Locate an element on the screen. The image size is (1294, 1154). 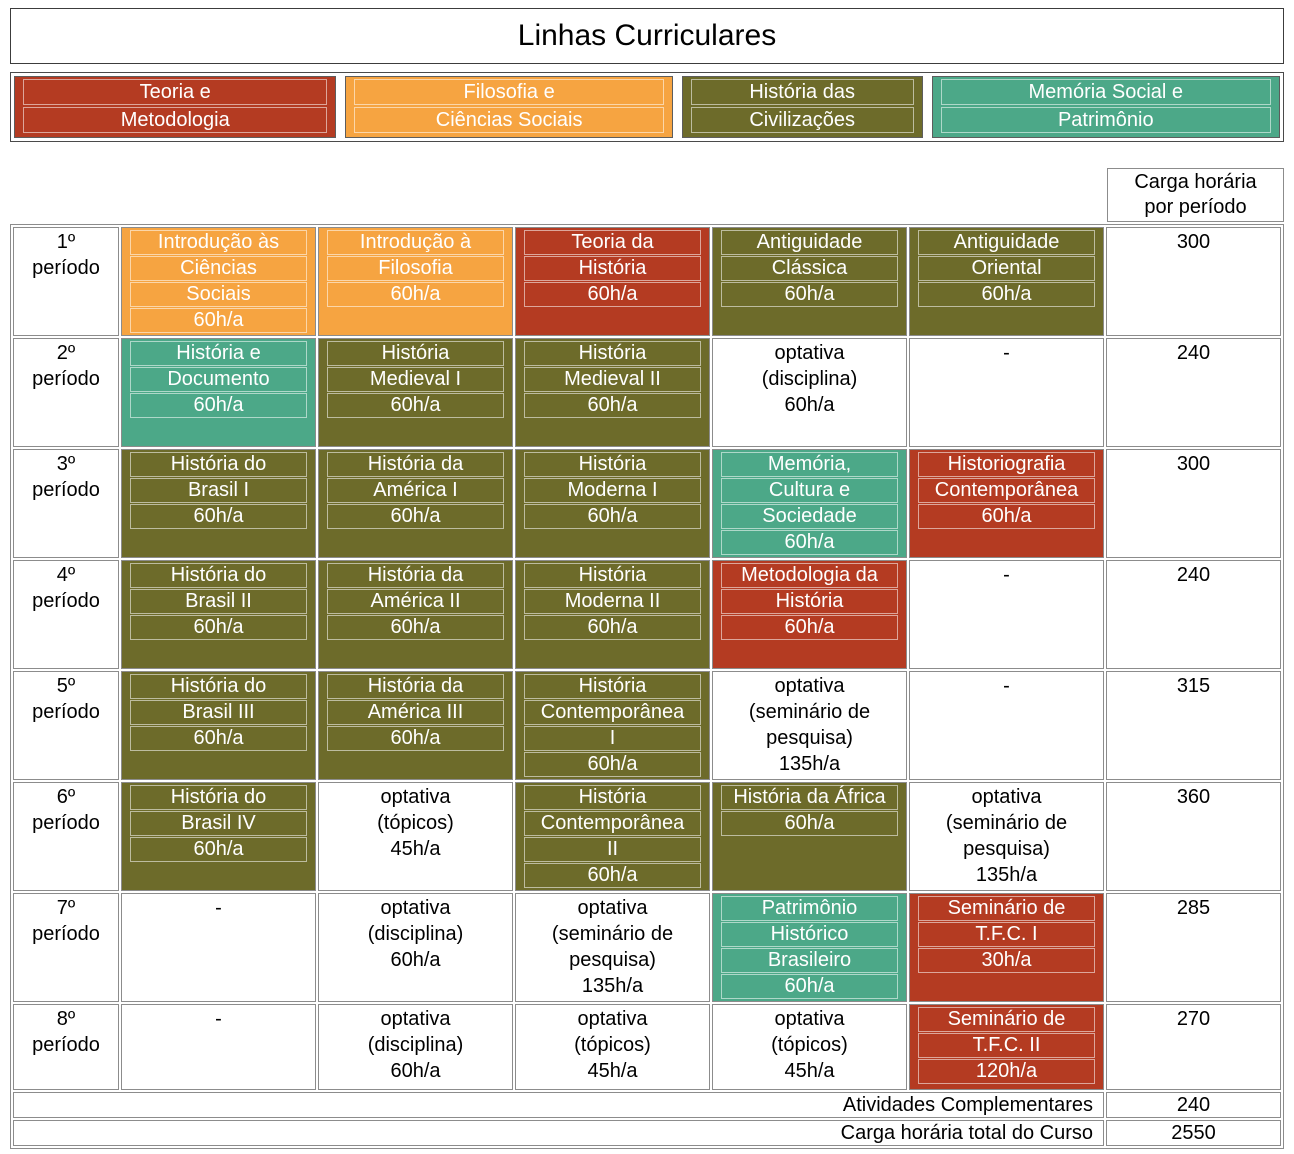
course-cell: Metodologia da História 60h/a is located at coordinates (809, 614).